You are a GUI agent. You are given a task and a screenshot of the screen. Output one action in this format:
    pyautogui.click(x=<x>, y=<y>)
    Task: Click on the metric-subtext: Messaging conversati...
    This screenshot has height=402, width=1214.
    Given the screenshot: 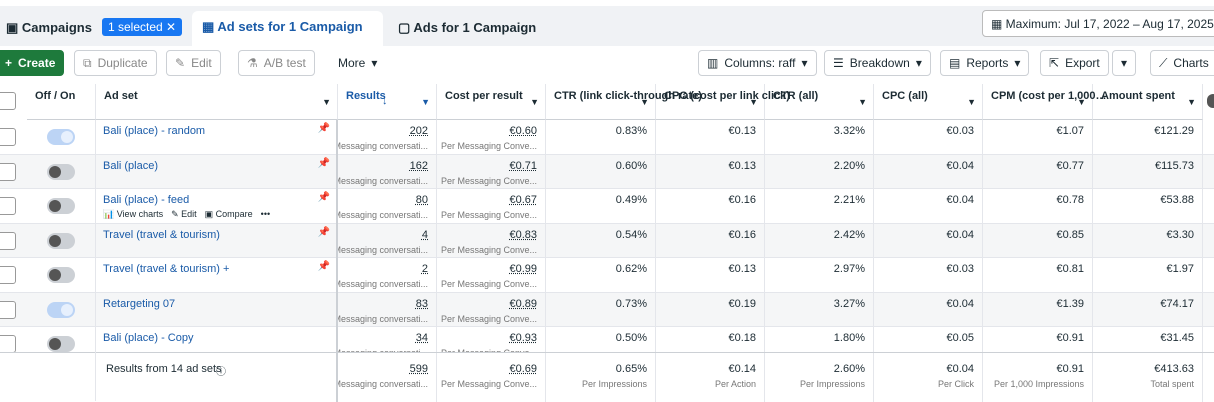 What is the action you would take?
    pyautogui.click(x=383, y=249)
    